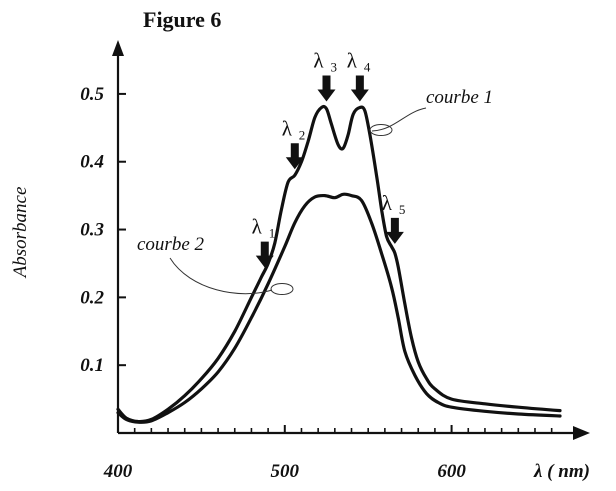 Image resolution: width=616 pixels, height=491 pixels. I want to click on lambda-3-subscript: 3, so click(333, 66).